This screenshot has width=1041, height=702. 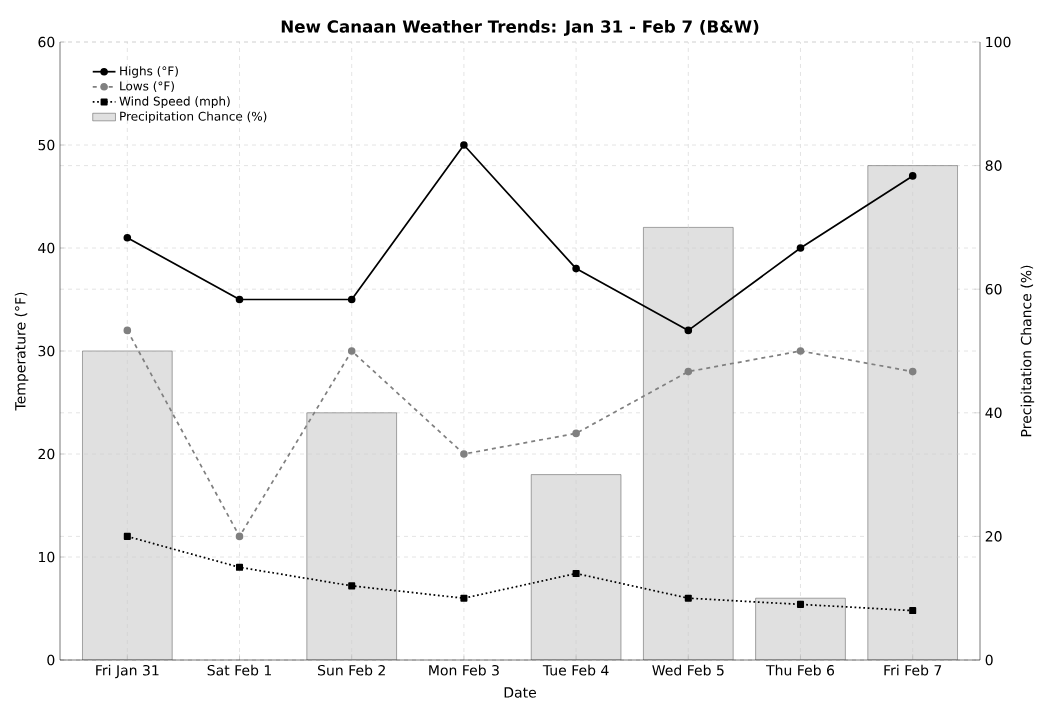 What do you see at coordinates (46, 42) in the screenshot?
I see `y-tick-label: 60` at bounding box center [46, 42].